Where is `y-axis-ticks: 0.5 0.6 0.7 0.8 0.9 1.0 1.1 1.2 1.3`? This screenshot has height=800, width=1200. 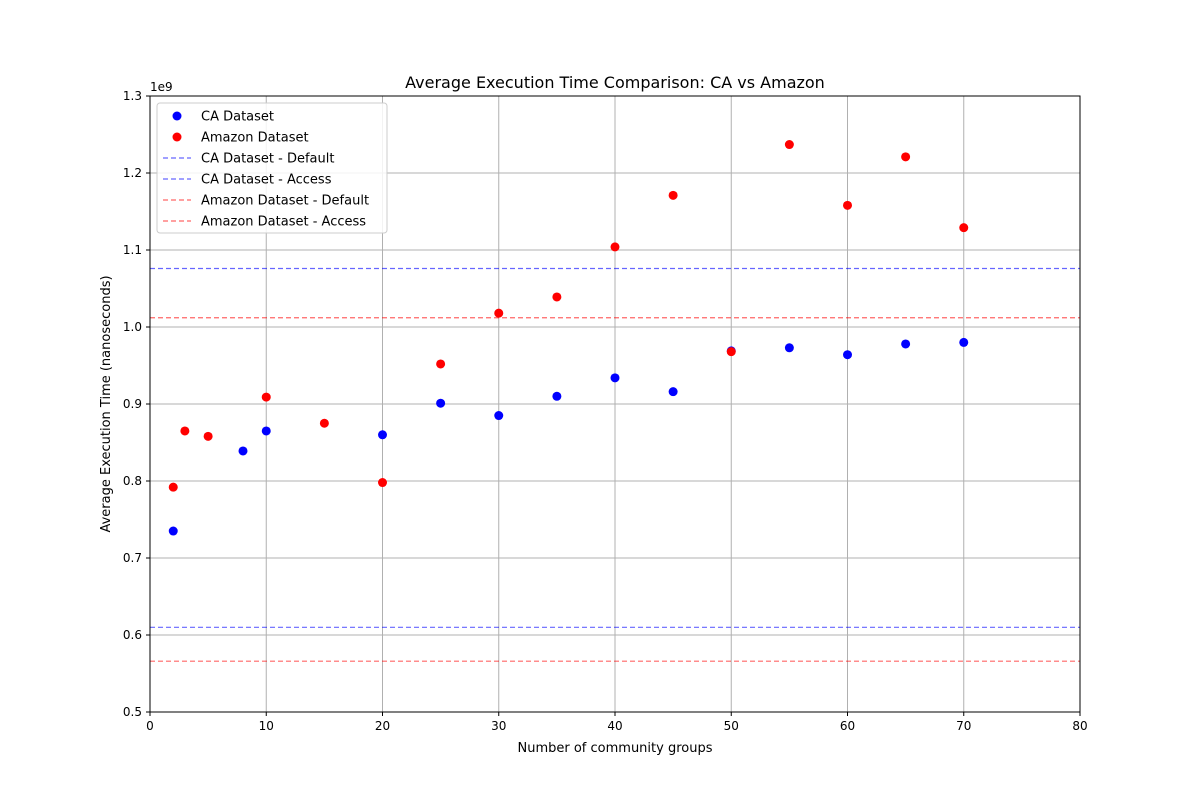 y-axis-ticks: 0.5 0.6 0.7 0.8 0.9 1.0 1.1 1.2 1.3 is located at coordinates (136, 404).